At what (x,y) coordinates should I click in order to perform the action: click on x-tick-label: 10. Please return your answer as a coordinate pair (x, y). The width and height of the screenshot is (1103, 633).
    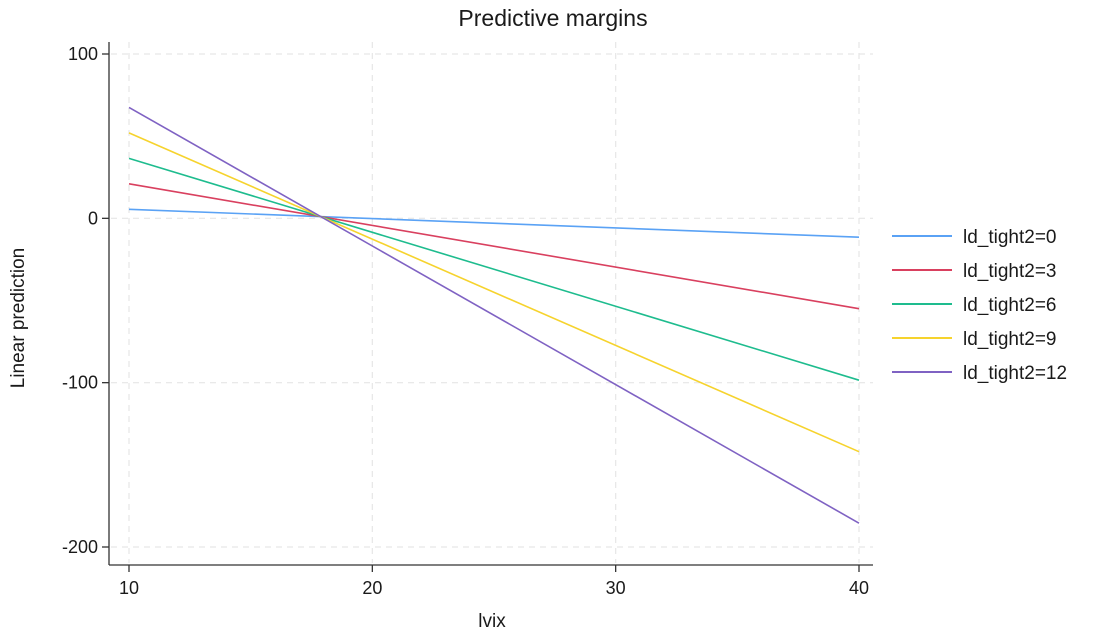
    Looking at the image, I should click on (129, 588).